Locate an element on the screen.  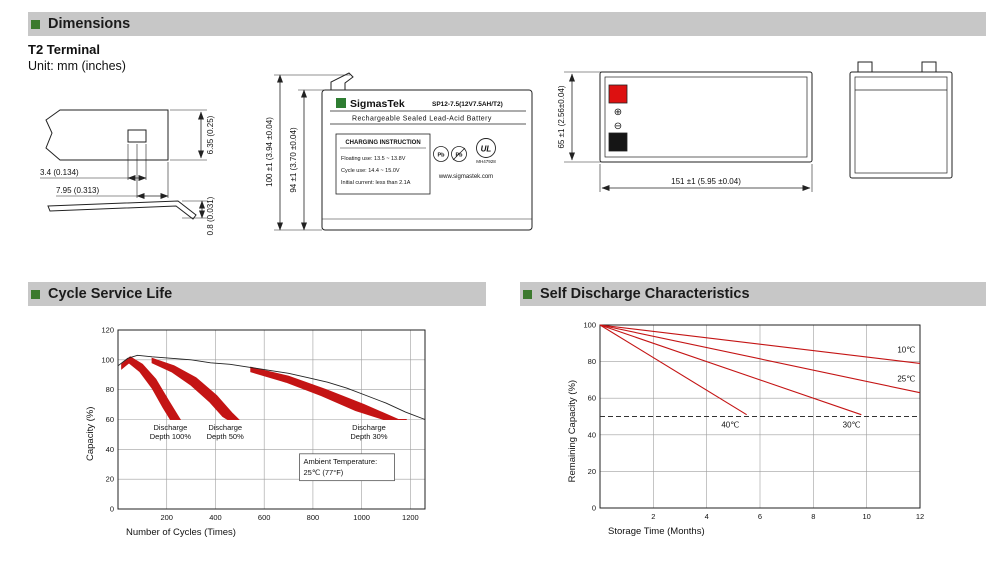
dim-tab-width: 6.35 (0.25) is located at coordinates (210, 134).